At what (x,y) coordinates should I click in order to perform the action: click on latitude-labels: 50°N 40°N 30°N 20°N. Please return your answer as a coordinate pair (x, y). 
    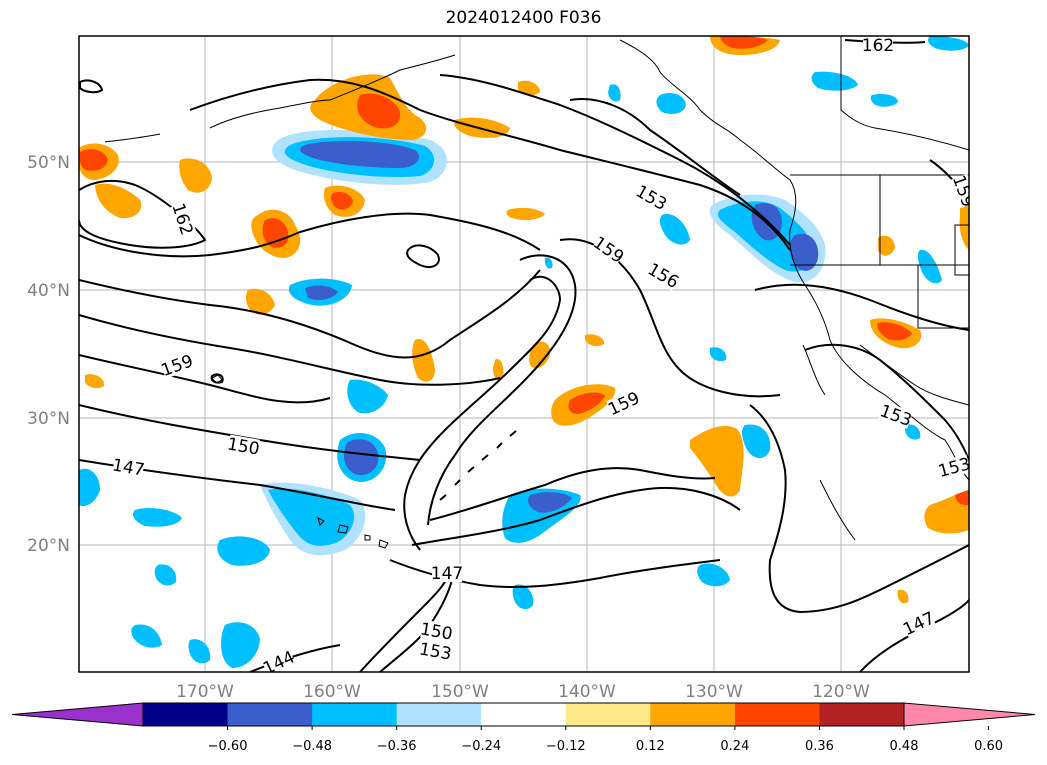
    Looking at the image, I should click on (48, 354).